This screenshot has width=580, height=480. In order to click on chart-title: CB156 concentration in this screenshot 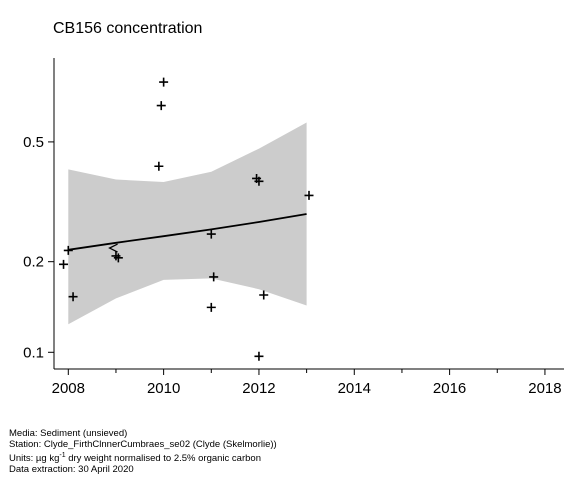, I will do `click(127, 28)`.